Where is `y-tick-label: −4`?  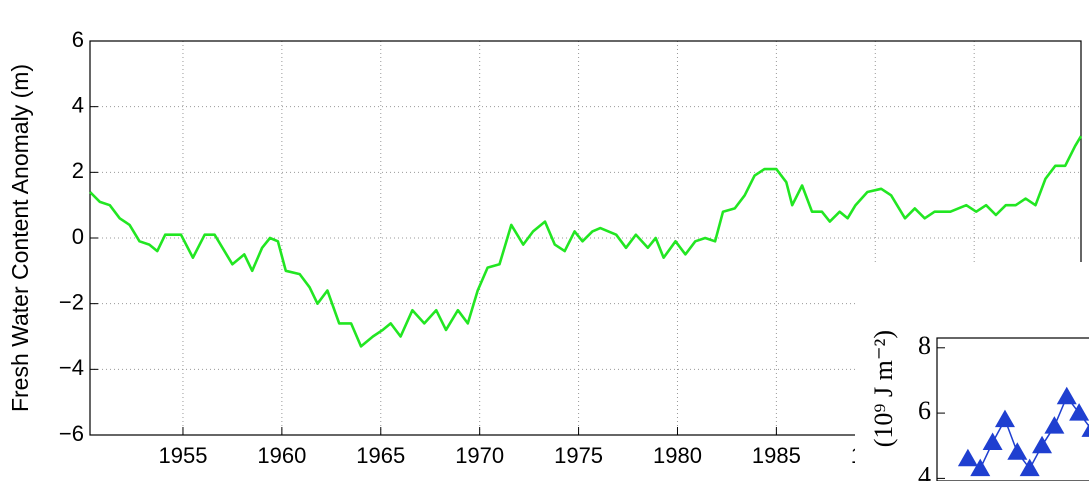
y-tick-label: −4 is located at coordinates (71, 367).